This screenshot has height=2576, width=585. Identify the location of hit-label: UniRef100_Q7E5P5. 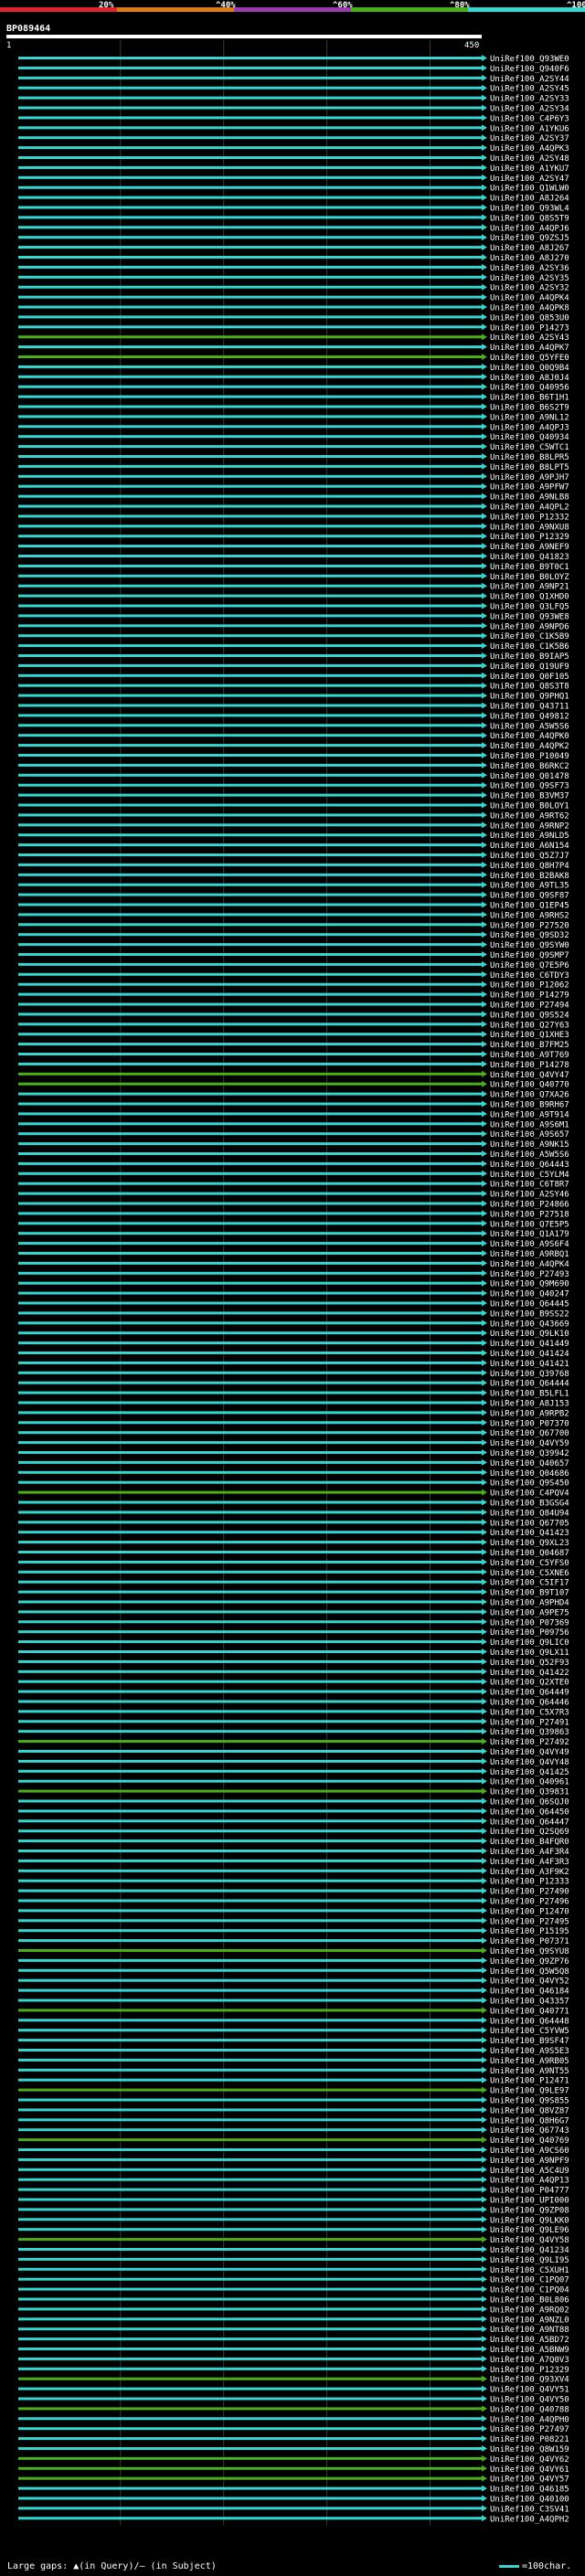
(530, 1224).